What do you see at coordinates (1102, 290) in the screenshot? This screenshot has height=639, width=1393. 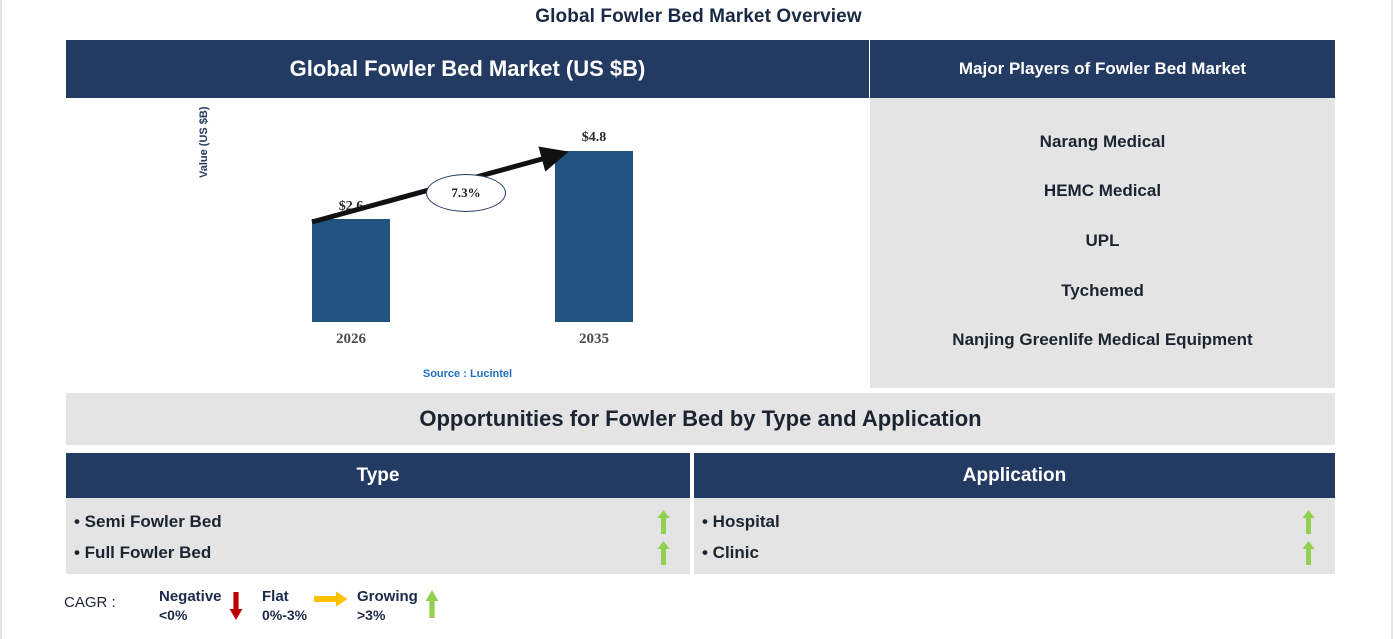 I see `list-item: Tychemed` at bounding box center [1102, 290].